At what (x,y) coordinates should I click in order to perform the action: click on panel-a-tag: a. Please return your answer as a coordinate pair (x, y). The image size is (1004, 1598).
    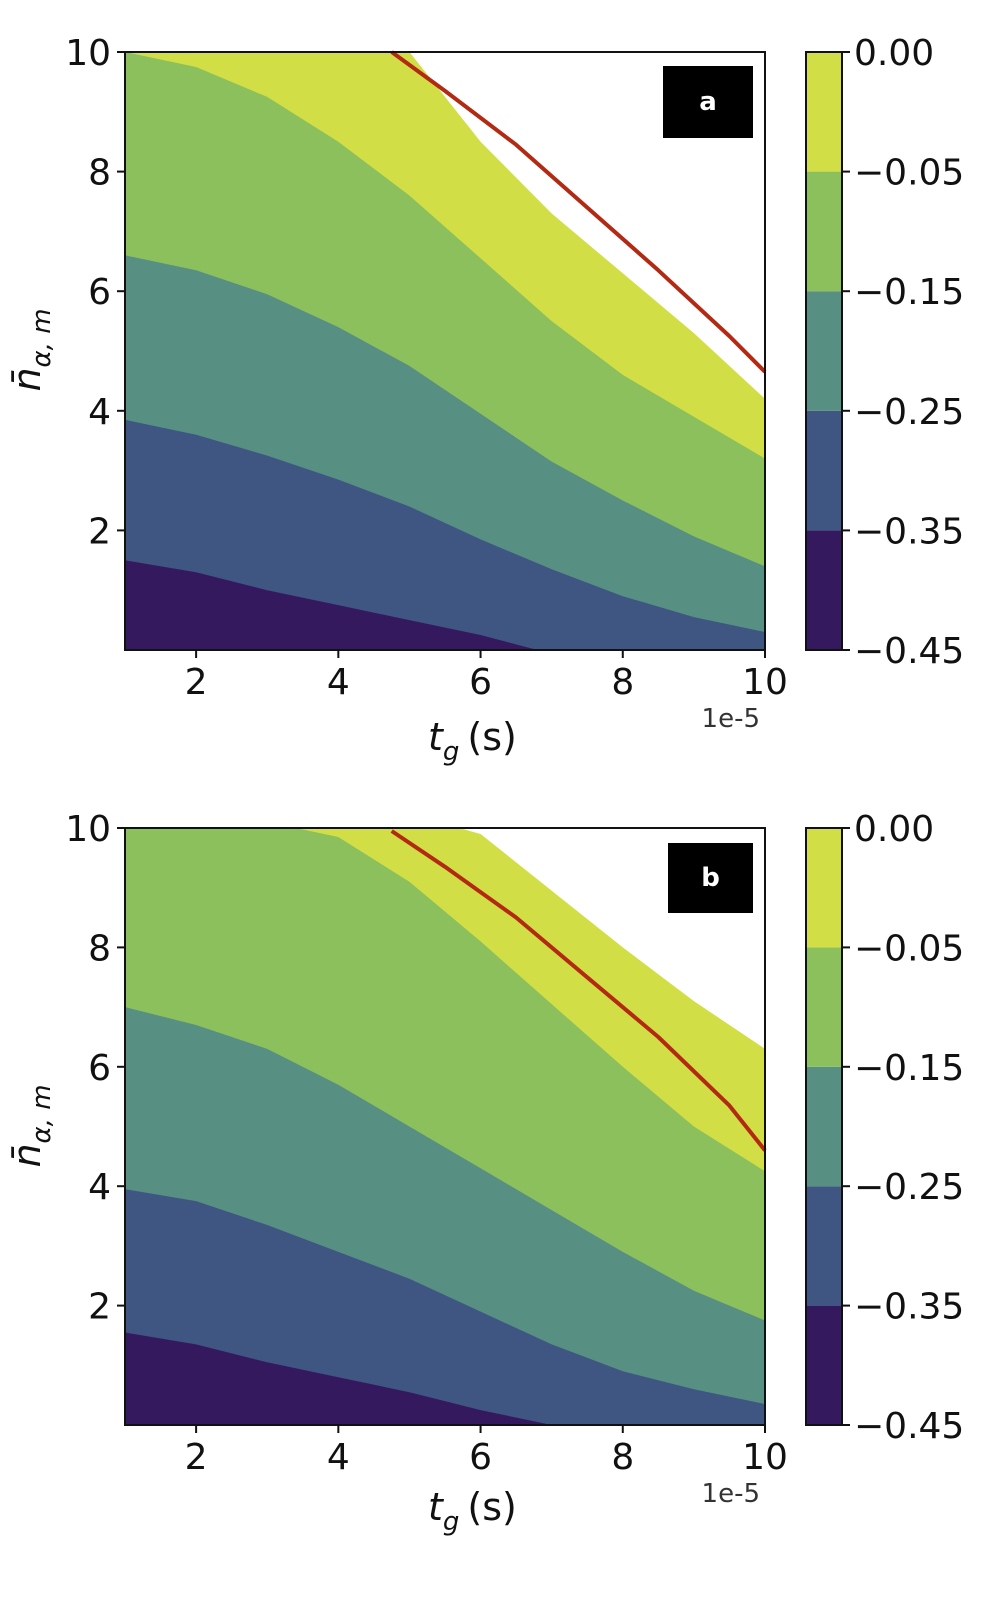
    Looking at the image, I should click on (708, 102).